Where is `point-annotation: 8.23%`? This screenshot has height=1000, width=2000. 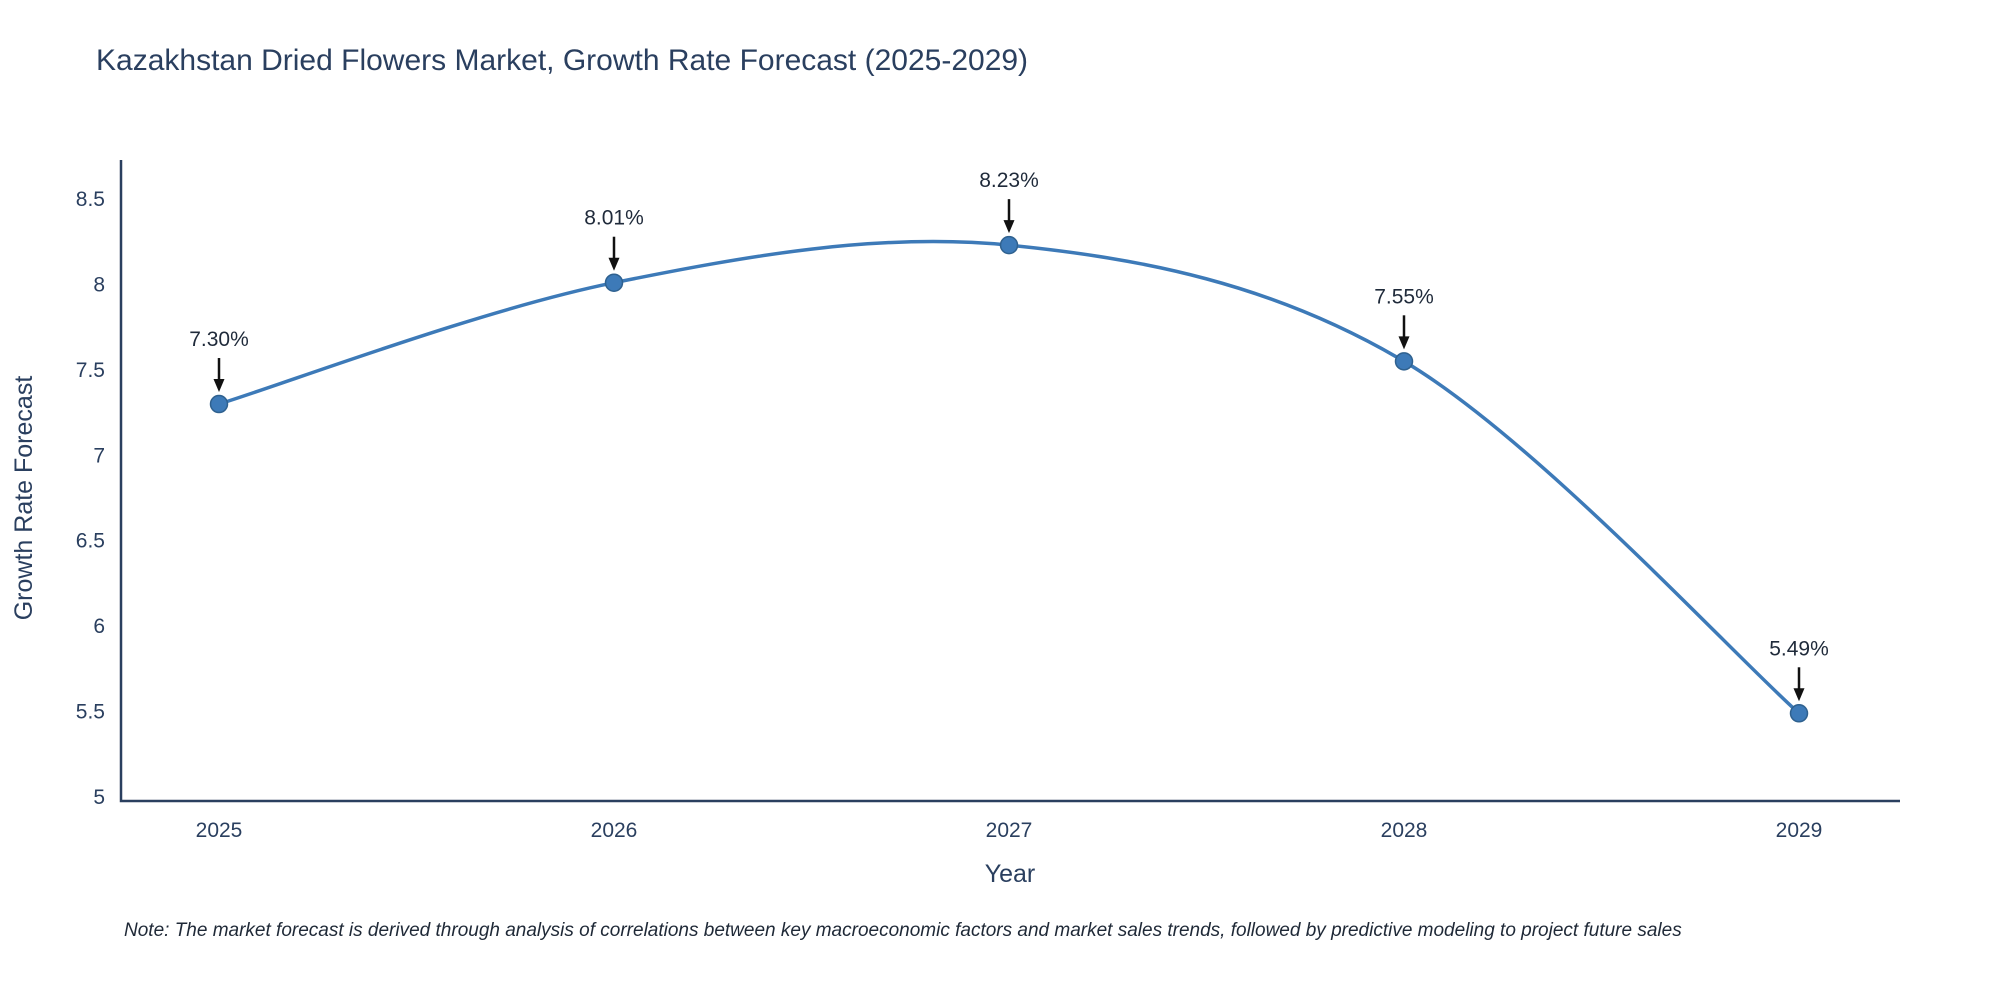
point-annotation: 8.23% is located at coordinates (1009, 180).